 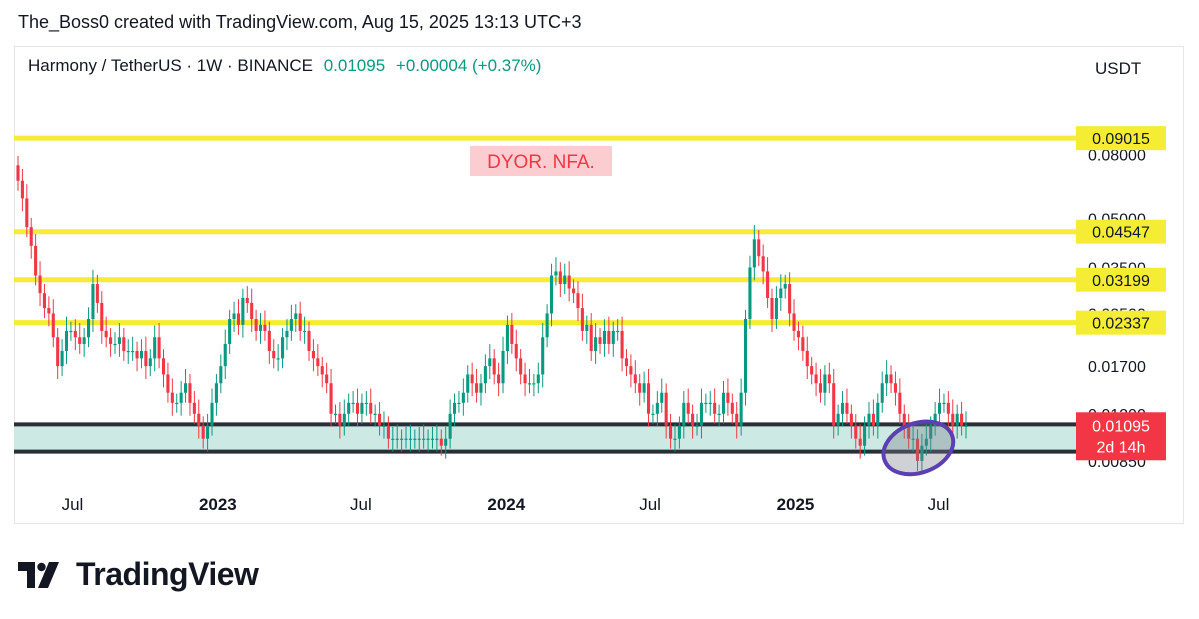 I want to click on level-tag-label-1: 0.04547, so click(x=1121, y=233).